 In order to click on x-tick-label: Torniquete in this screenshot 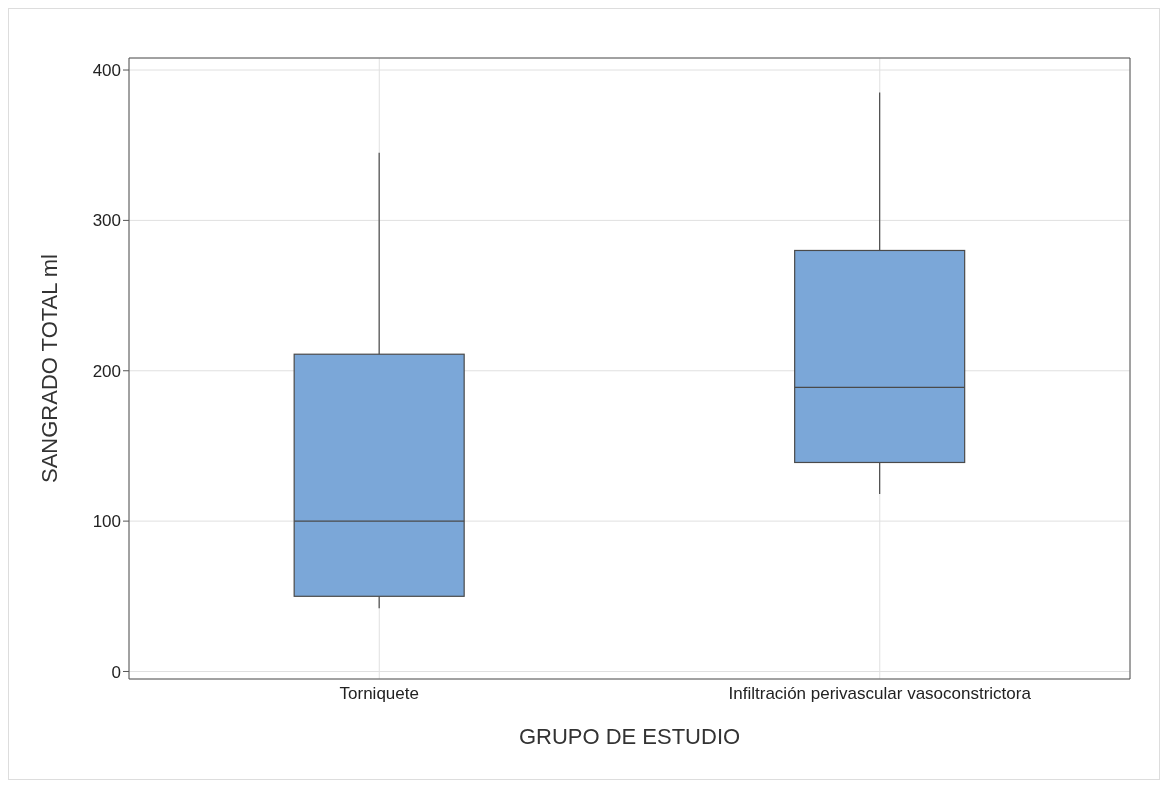, I will do `click(379, 694)`.